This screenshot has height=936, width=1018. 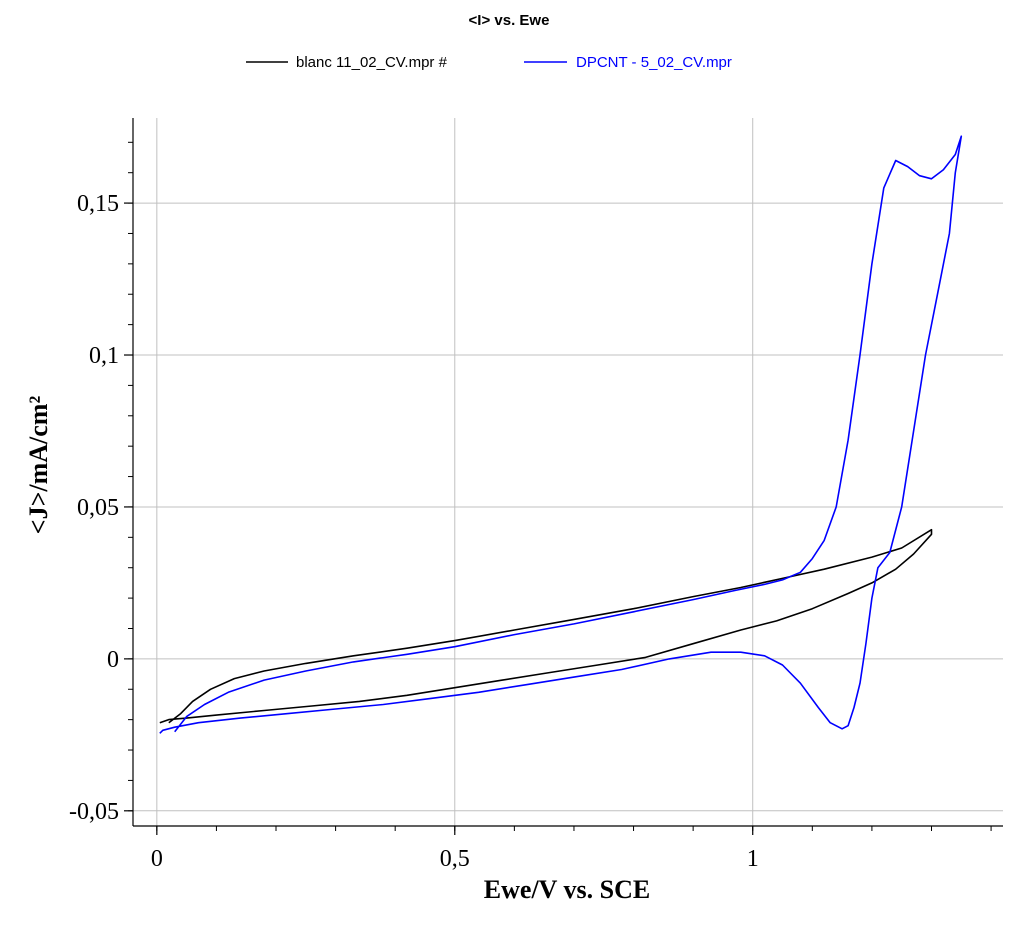 What do you see at coordinates (104, 356) in the screenshot?
I see `y-tick-label: 0,1` at bounding box center [104, 356].